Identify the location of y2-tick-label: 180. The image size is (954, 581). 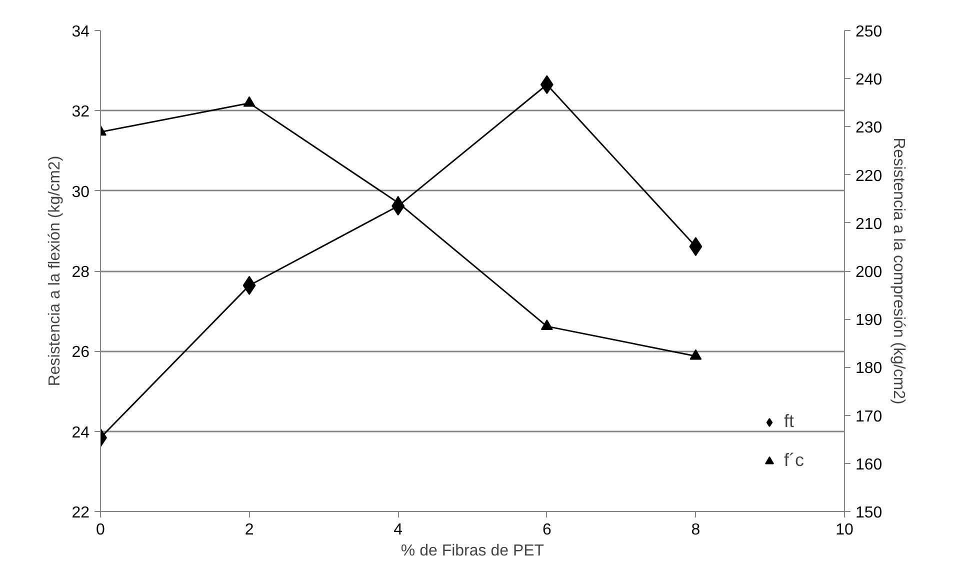
(869, 369).